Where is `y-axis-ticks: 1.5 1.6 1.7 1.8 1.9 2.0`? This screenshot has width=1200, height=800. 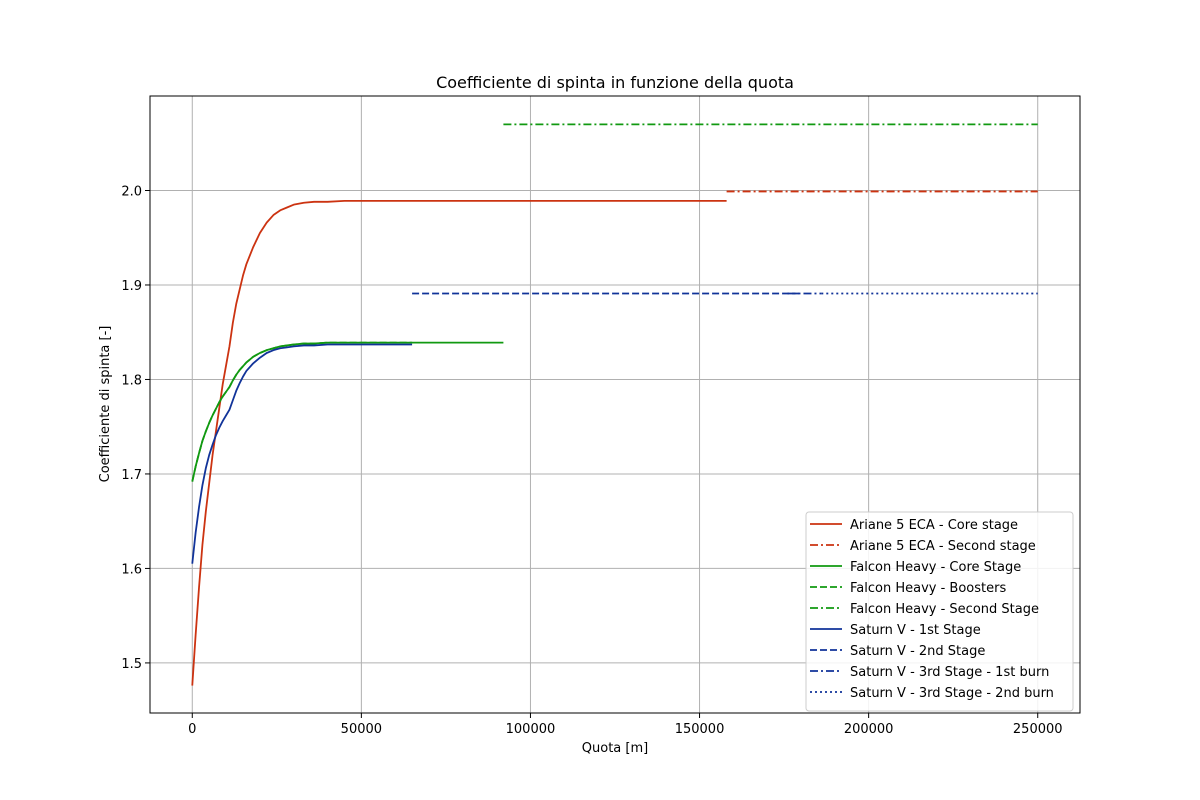 y-axis-ticks: 1.5 1.6 1.7 1.8 1.9 2.0 is located at coordinates (135, 428).